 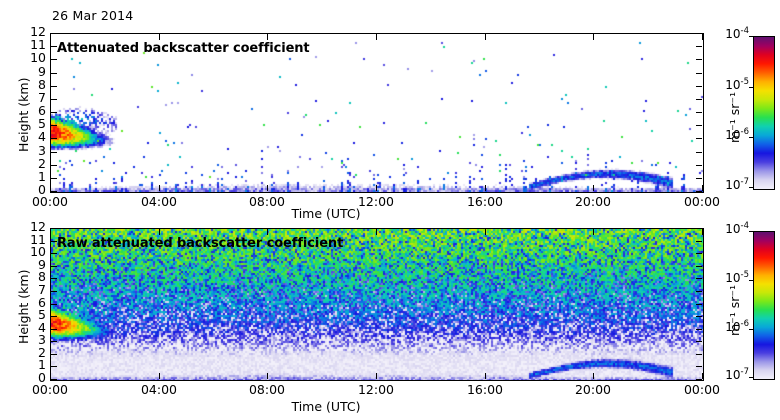 I want to click on y-tick-label: 9, so click(x=42, y=71).